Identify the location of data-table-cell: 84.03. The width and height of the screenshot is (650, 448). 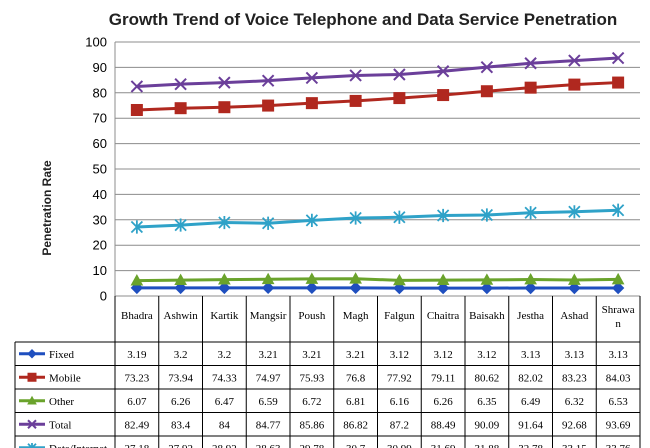
(618, 378).